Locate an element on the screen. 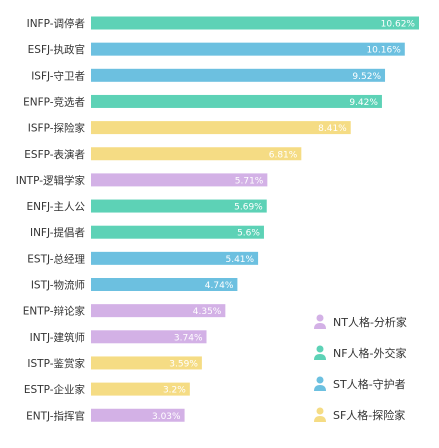 The width and height of the screenshot is (439, 448). category-label: INFP-调停者 is located at coordinates (56, 23).